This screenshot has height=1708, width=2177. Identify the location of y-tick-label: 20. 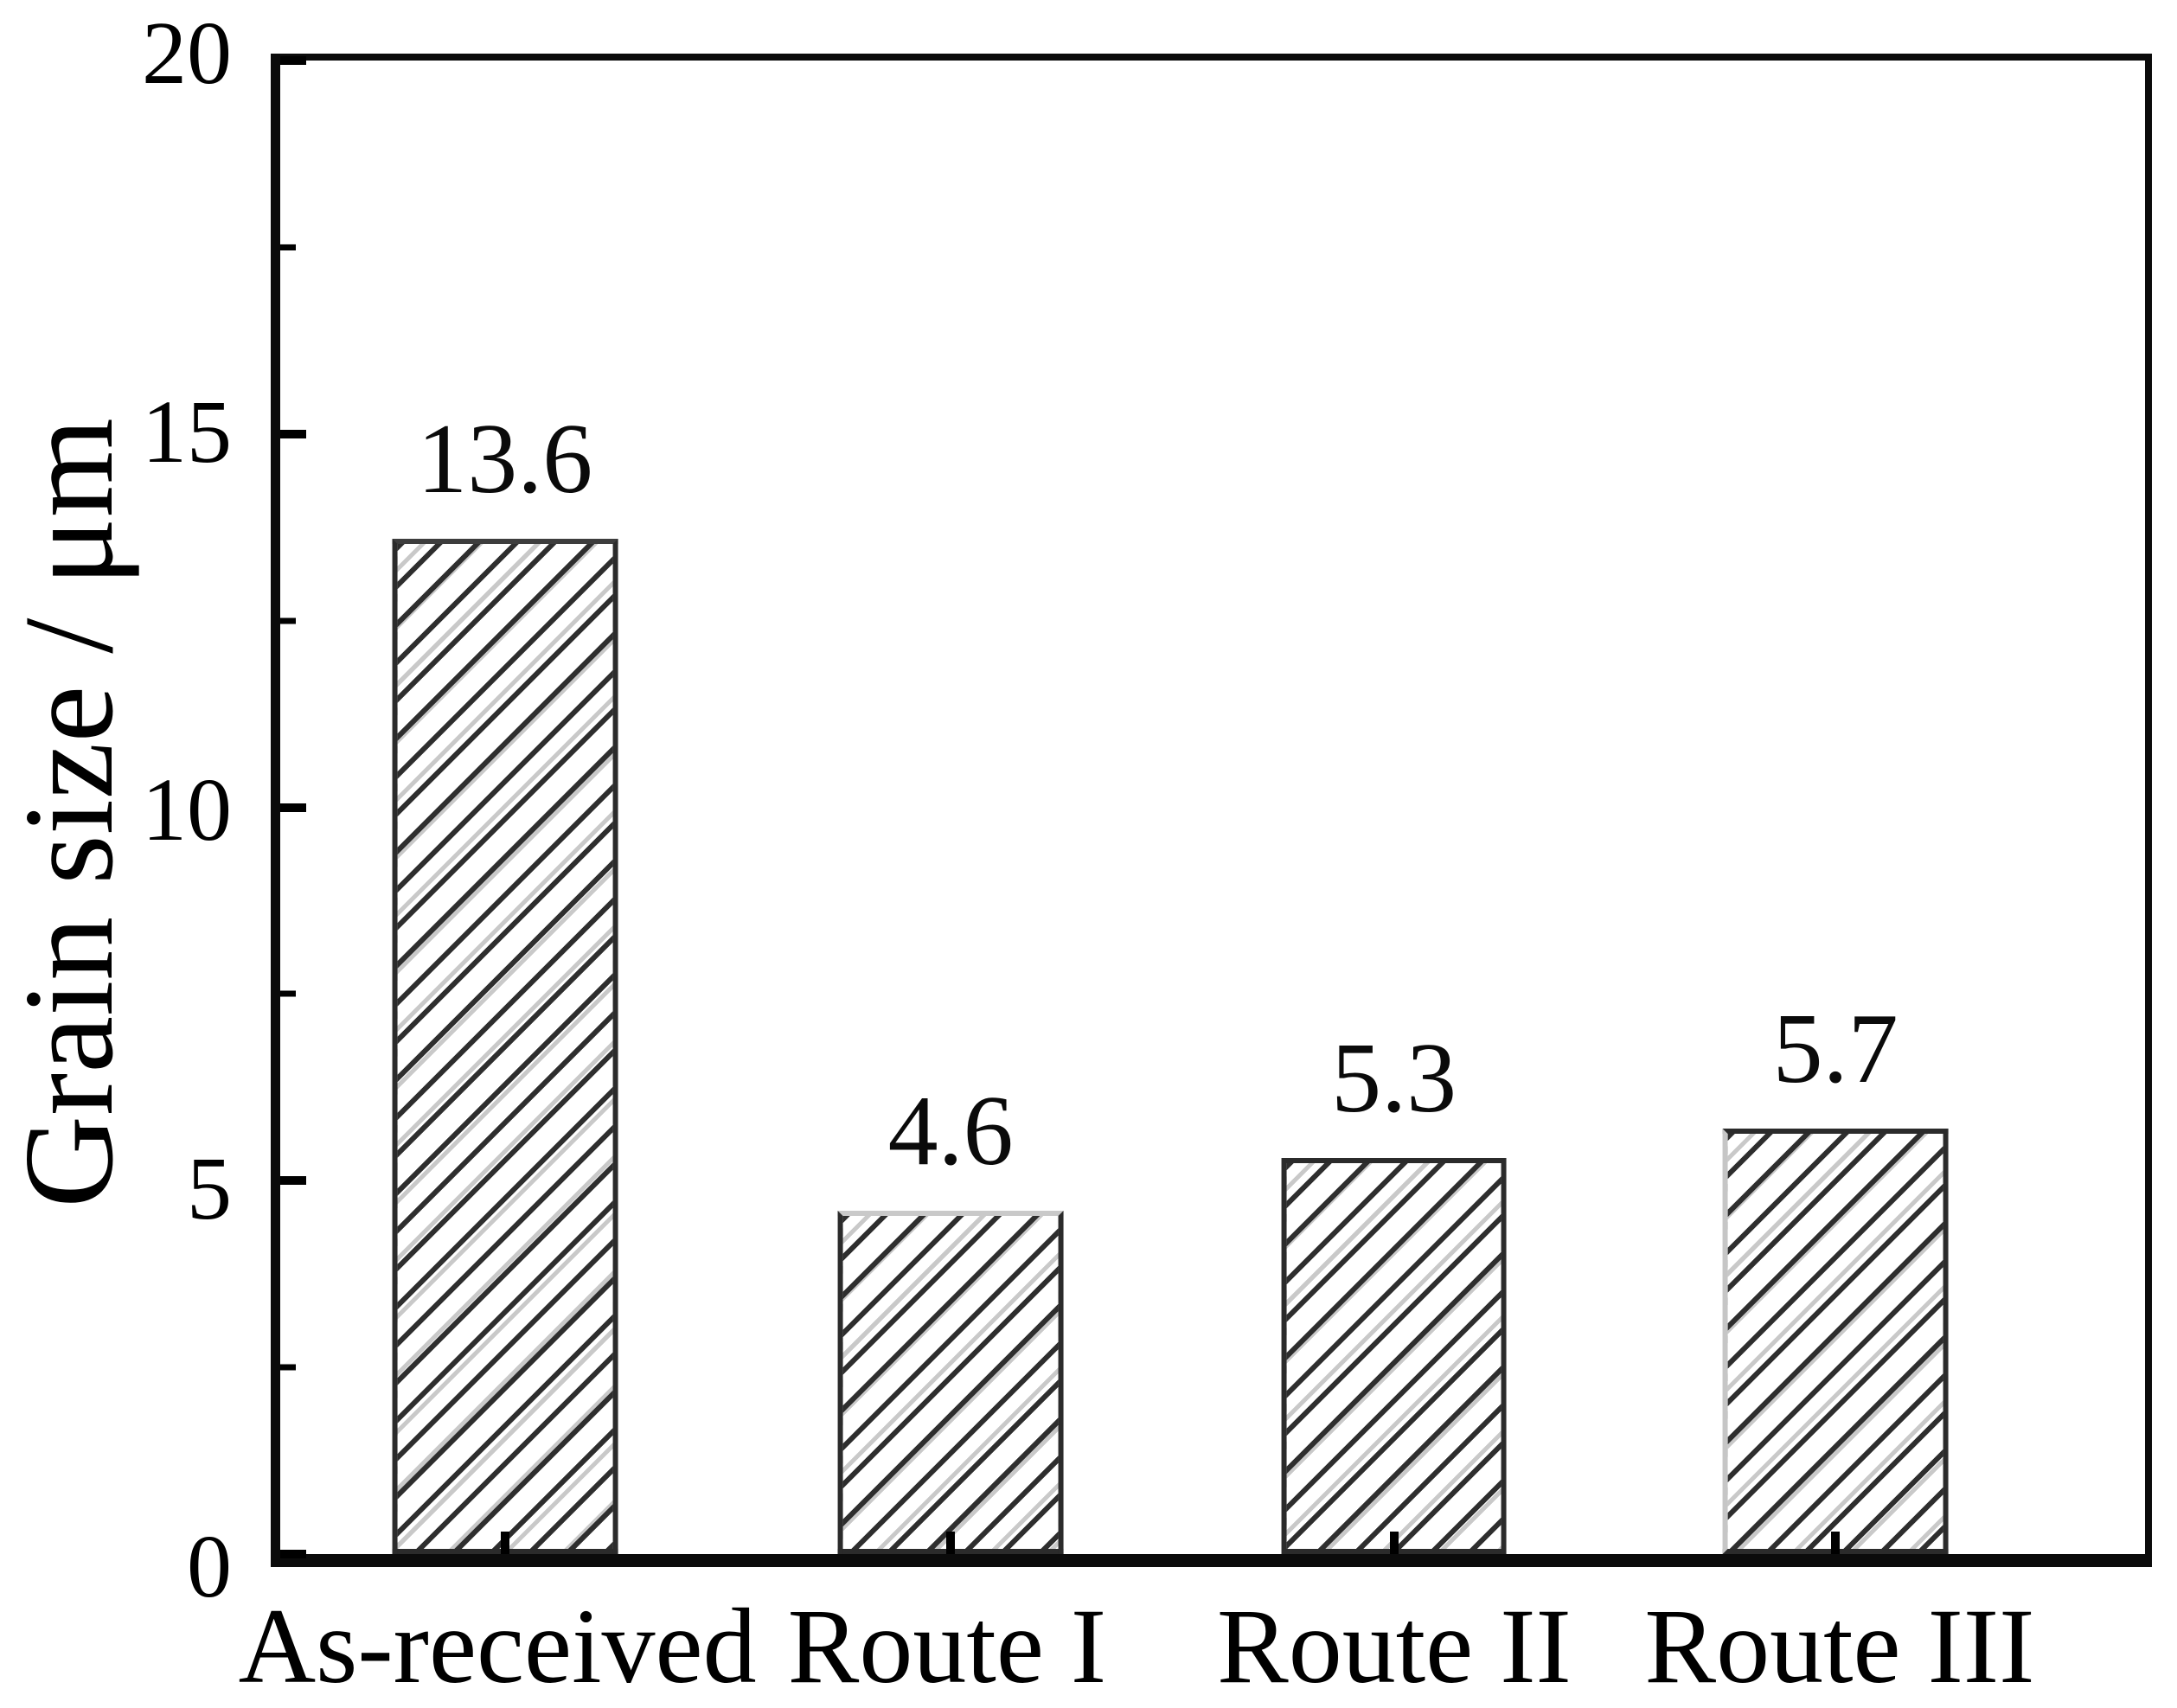
(187, 53).